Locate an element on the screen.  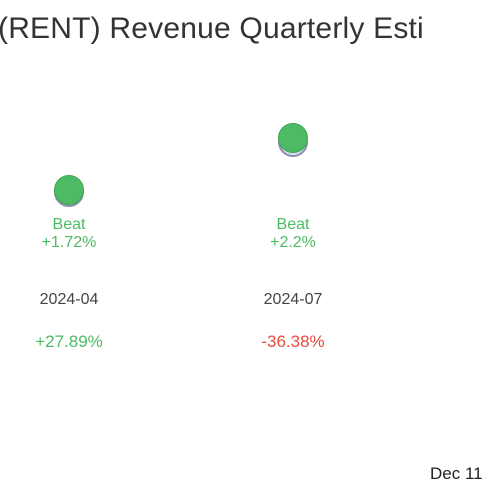
surprise-percent: - is located at coordinates (473, 243).